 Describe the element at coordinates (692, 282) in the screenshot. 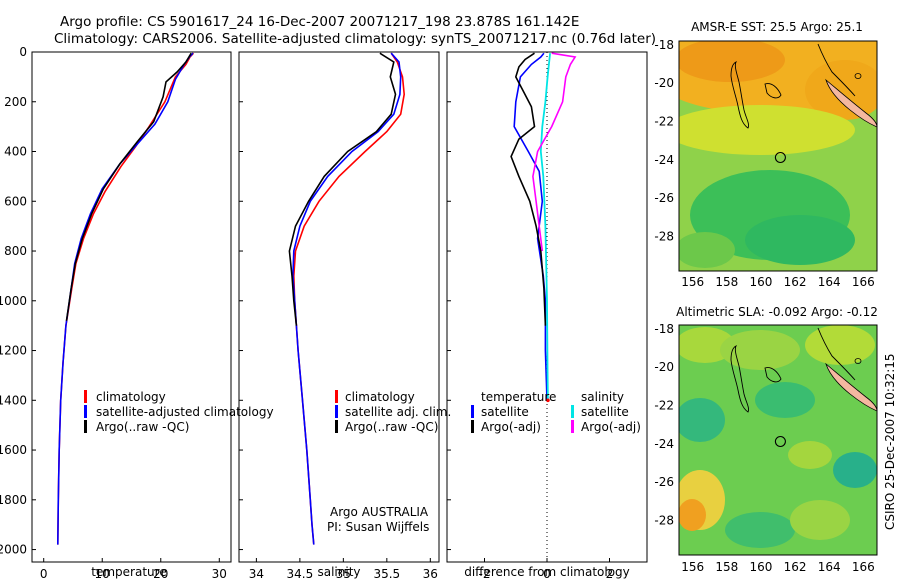

I see `sst-lon-tick-label: 156` at that location.